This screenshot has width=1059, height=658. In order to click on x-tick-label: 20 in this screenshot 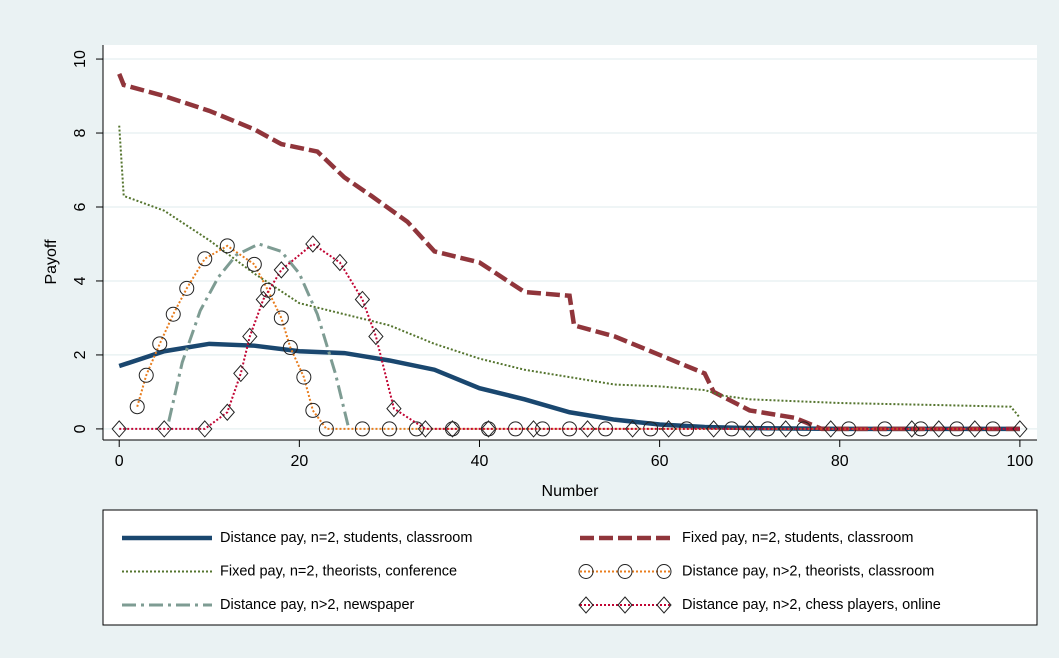, I will do `click(299, 461)`.